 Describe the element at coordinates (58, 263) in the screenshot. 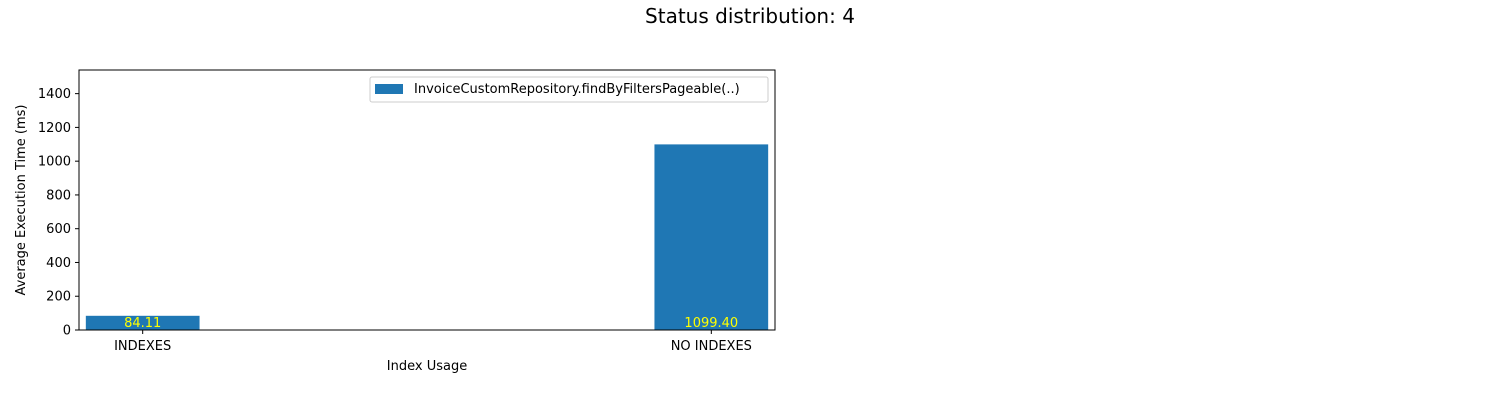

I see `y-tick-label: 400` at that location.